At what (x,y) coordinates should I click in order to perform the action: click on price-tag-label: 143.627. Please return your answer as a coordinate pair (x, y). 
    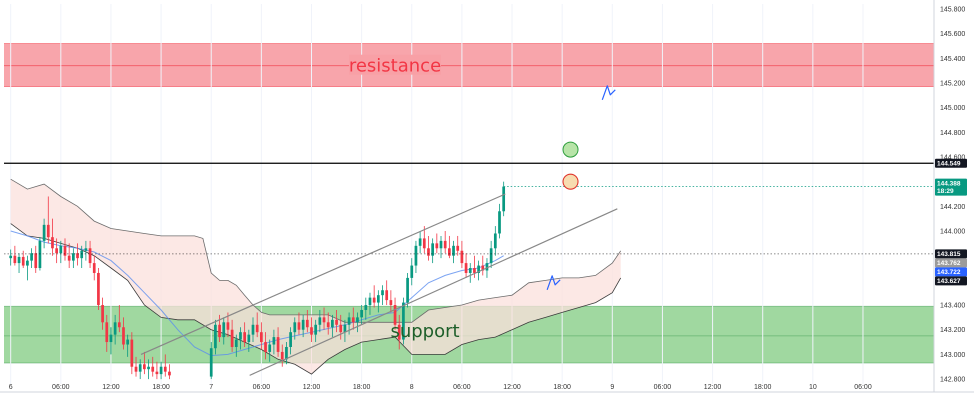
    Looking at the image, I should click on (949, 281).